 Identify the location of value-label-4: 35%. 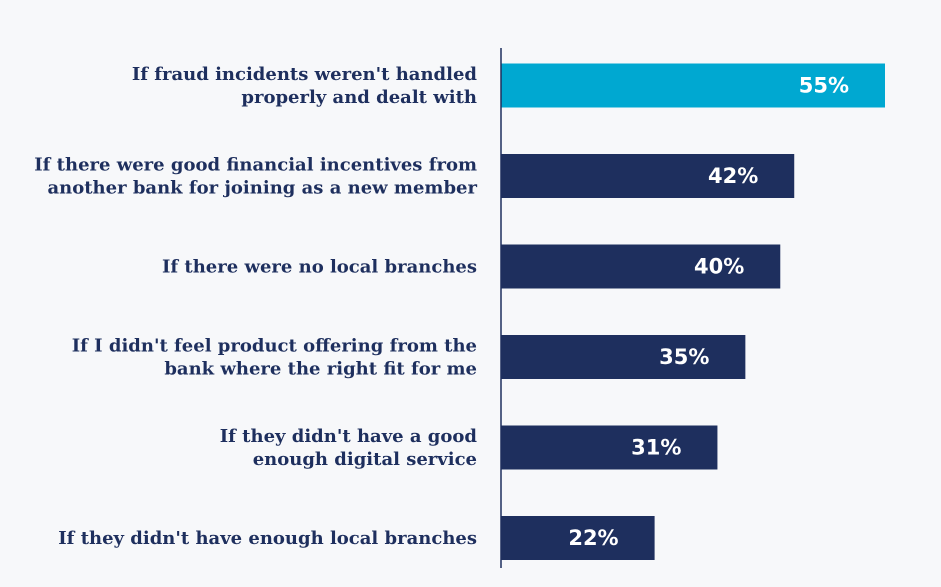
(684, 357).